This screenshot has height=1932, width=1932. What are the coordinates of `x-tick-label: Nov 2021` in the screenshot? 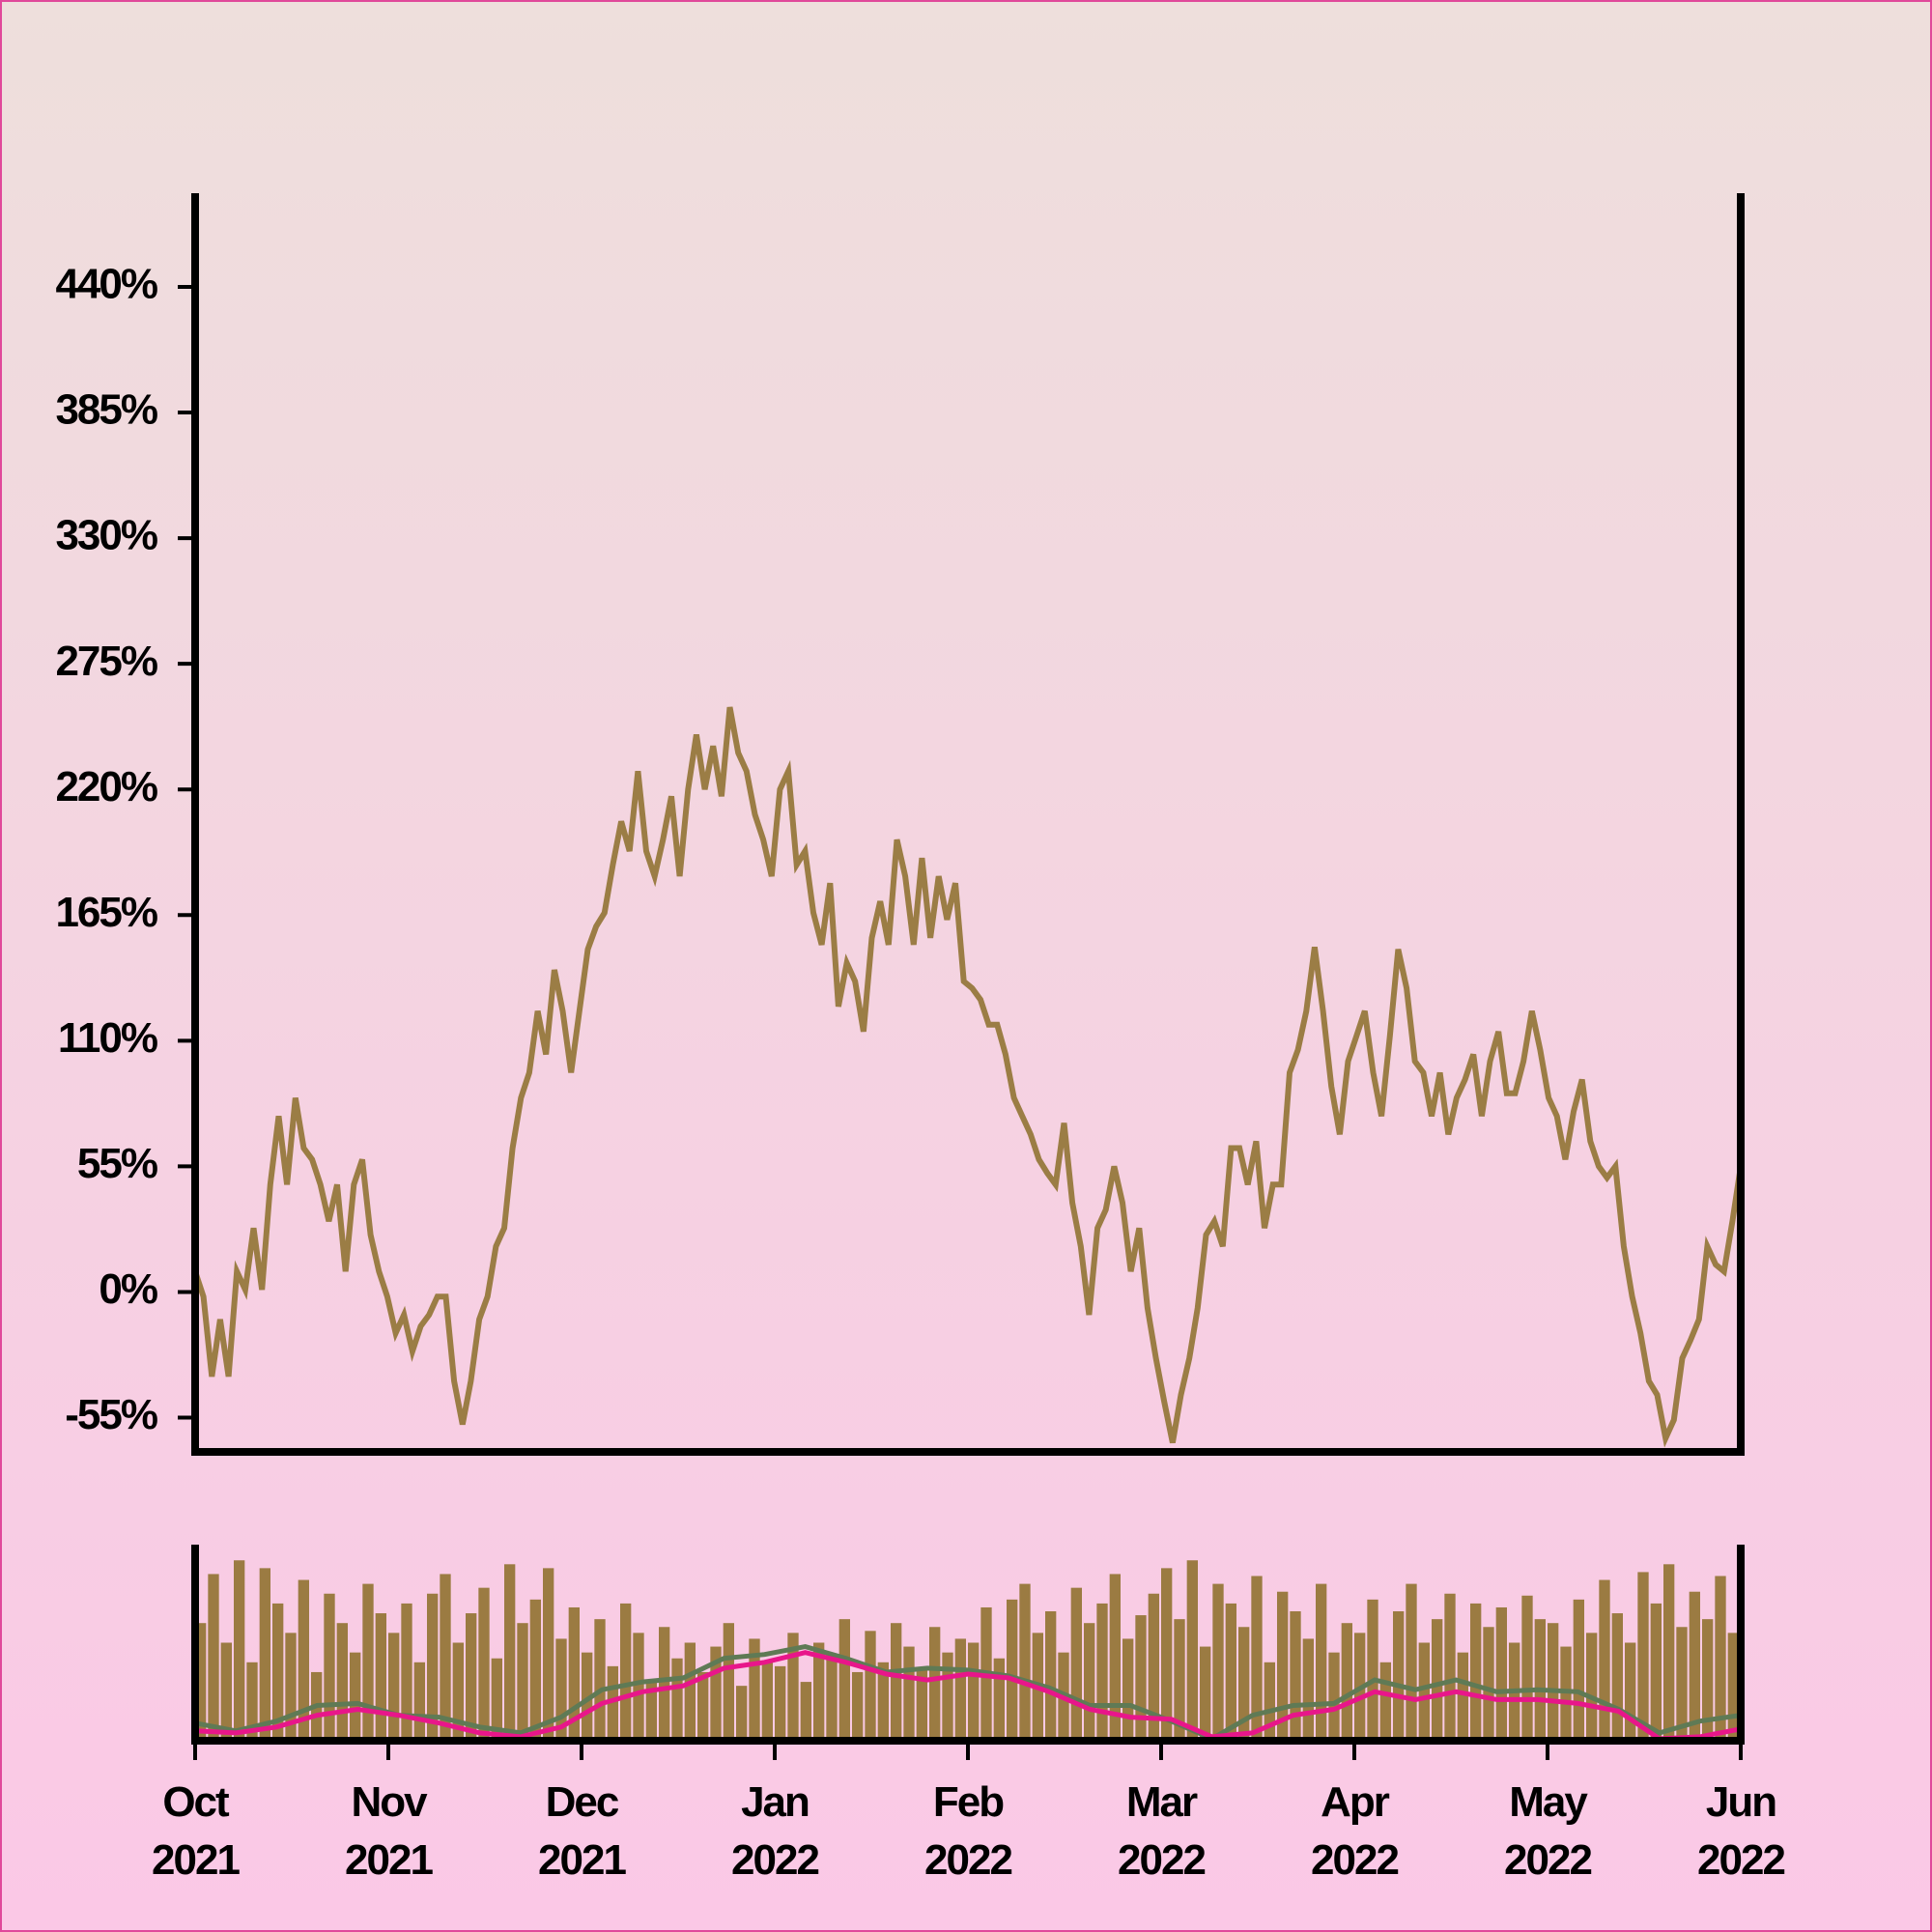 It's located at (389, 1831).